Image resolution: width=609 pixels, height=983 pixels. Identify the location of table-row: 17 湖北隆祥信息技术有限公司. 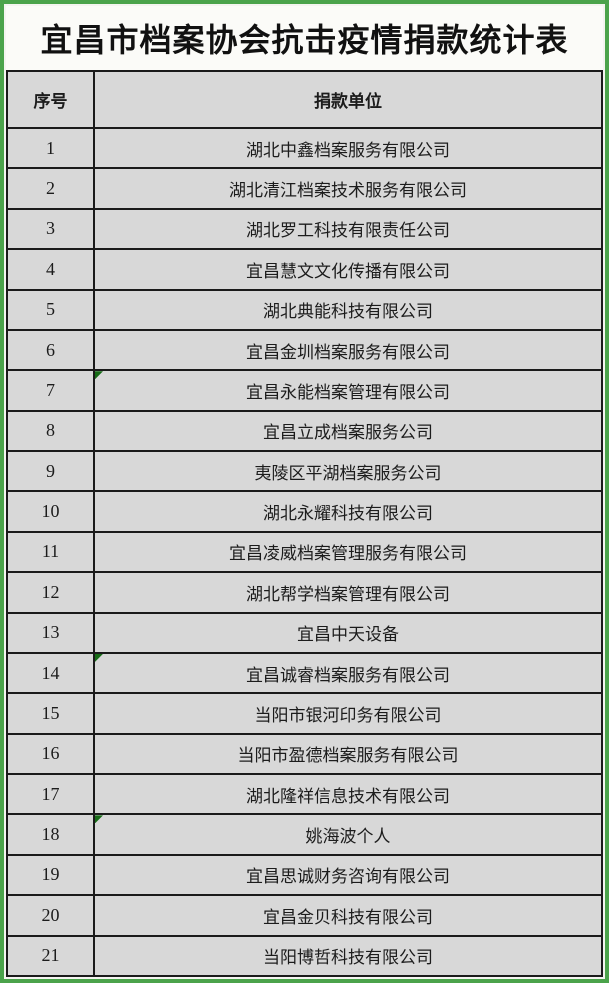
(304, 794).